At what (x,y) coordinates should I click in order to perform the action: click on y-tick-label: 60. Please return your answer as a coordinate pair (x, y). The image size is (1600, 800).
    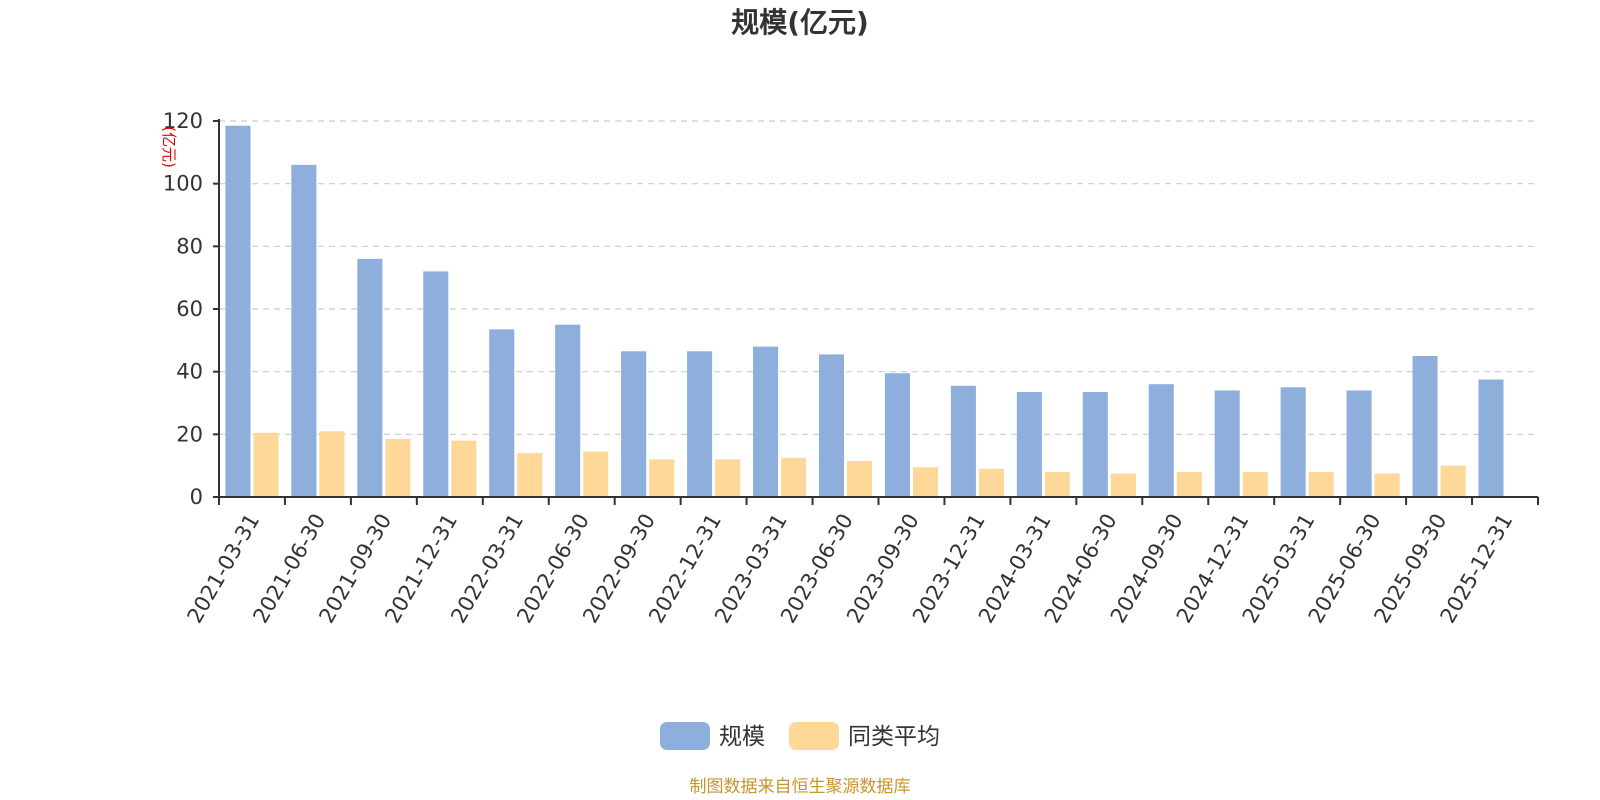
    Looking at the image, I should click on (189, 309).